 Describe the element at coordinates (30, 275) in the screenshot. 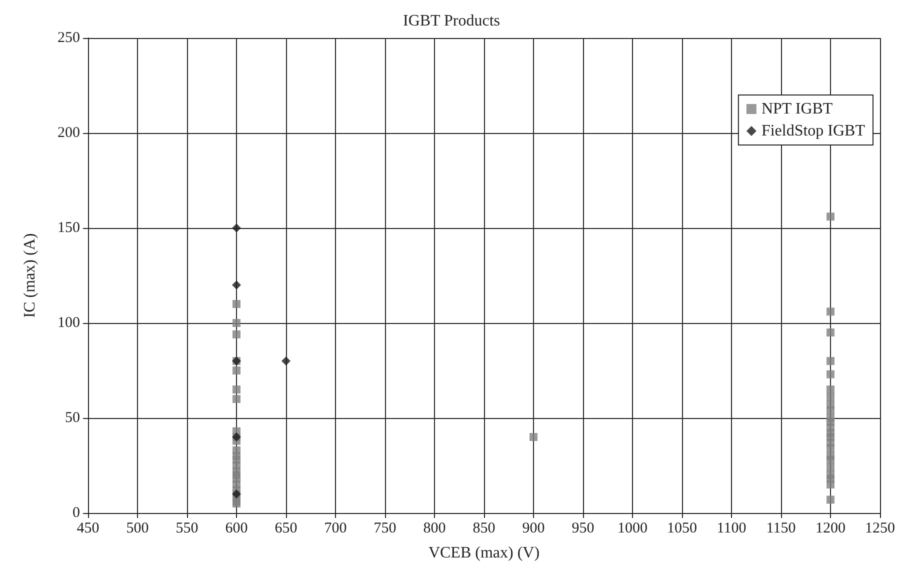

I see `y-axis-title: IC (max) (A)` at that location.